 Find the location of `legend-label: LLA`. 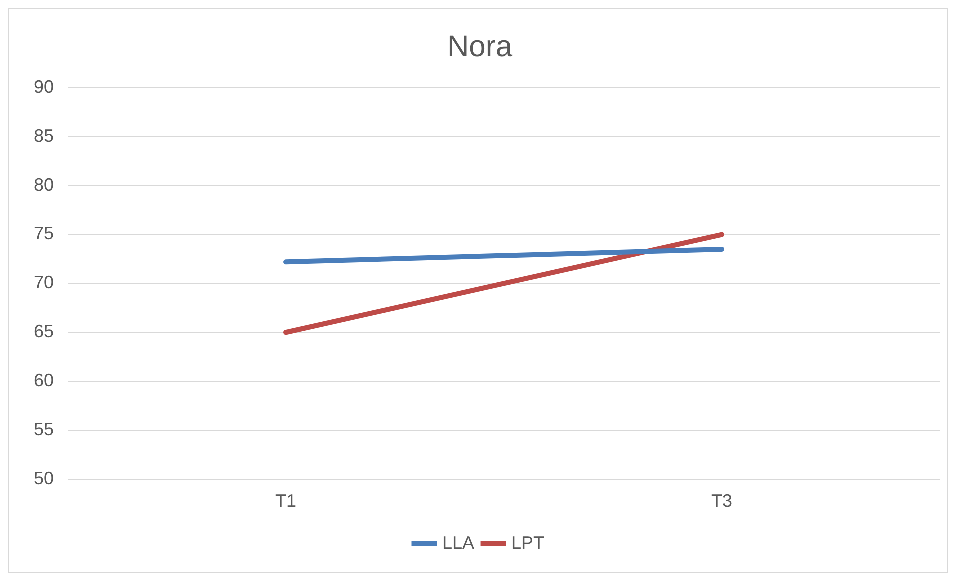

legend-label: LLA is located at coordinates (458, 542).